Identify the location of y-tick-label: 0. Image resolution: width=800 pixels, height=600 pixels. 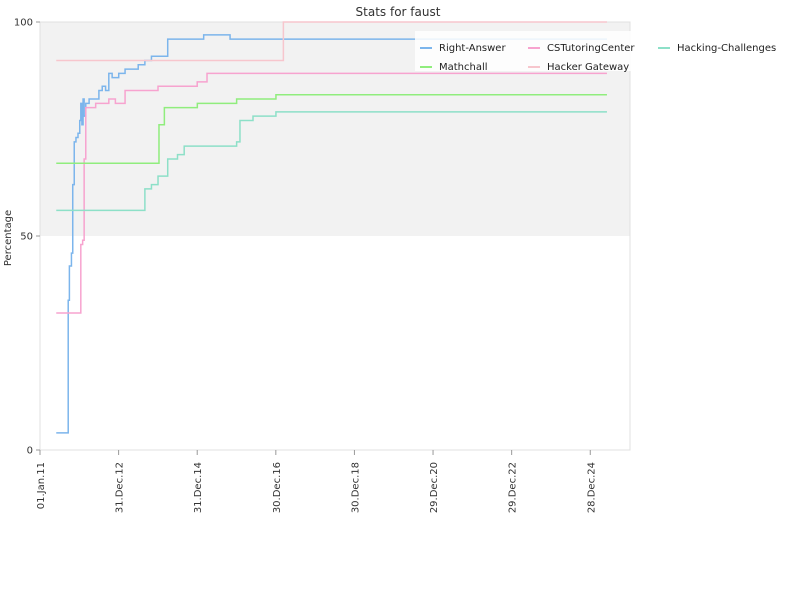
(30, 451).